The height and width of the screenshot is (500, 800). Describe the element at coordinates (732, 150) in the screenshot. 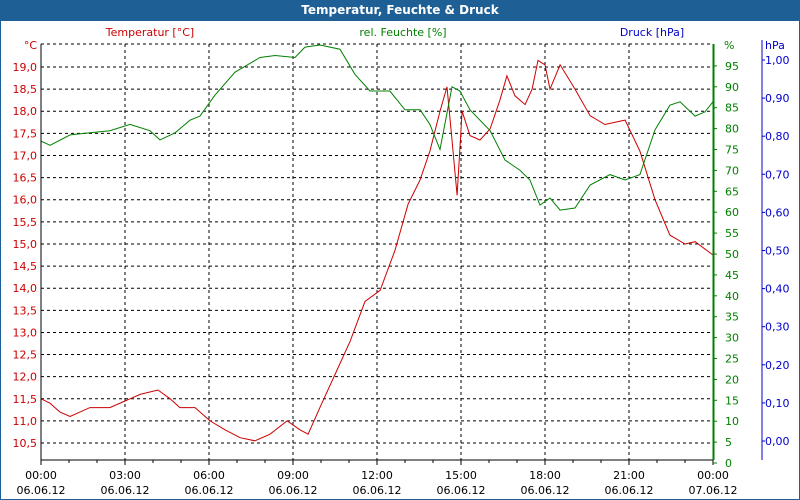

I see `humidity-tick-label: 75` at that location.